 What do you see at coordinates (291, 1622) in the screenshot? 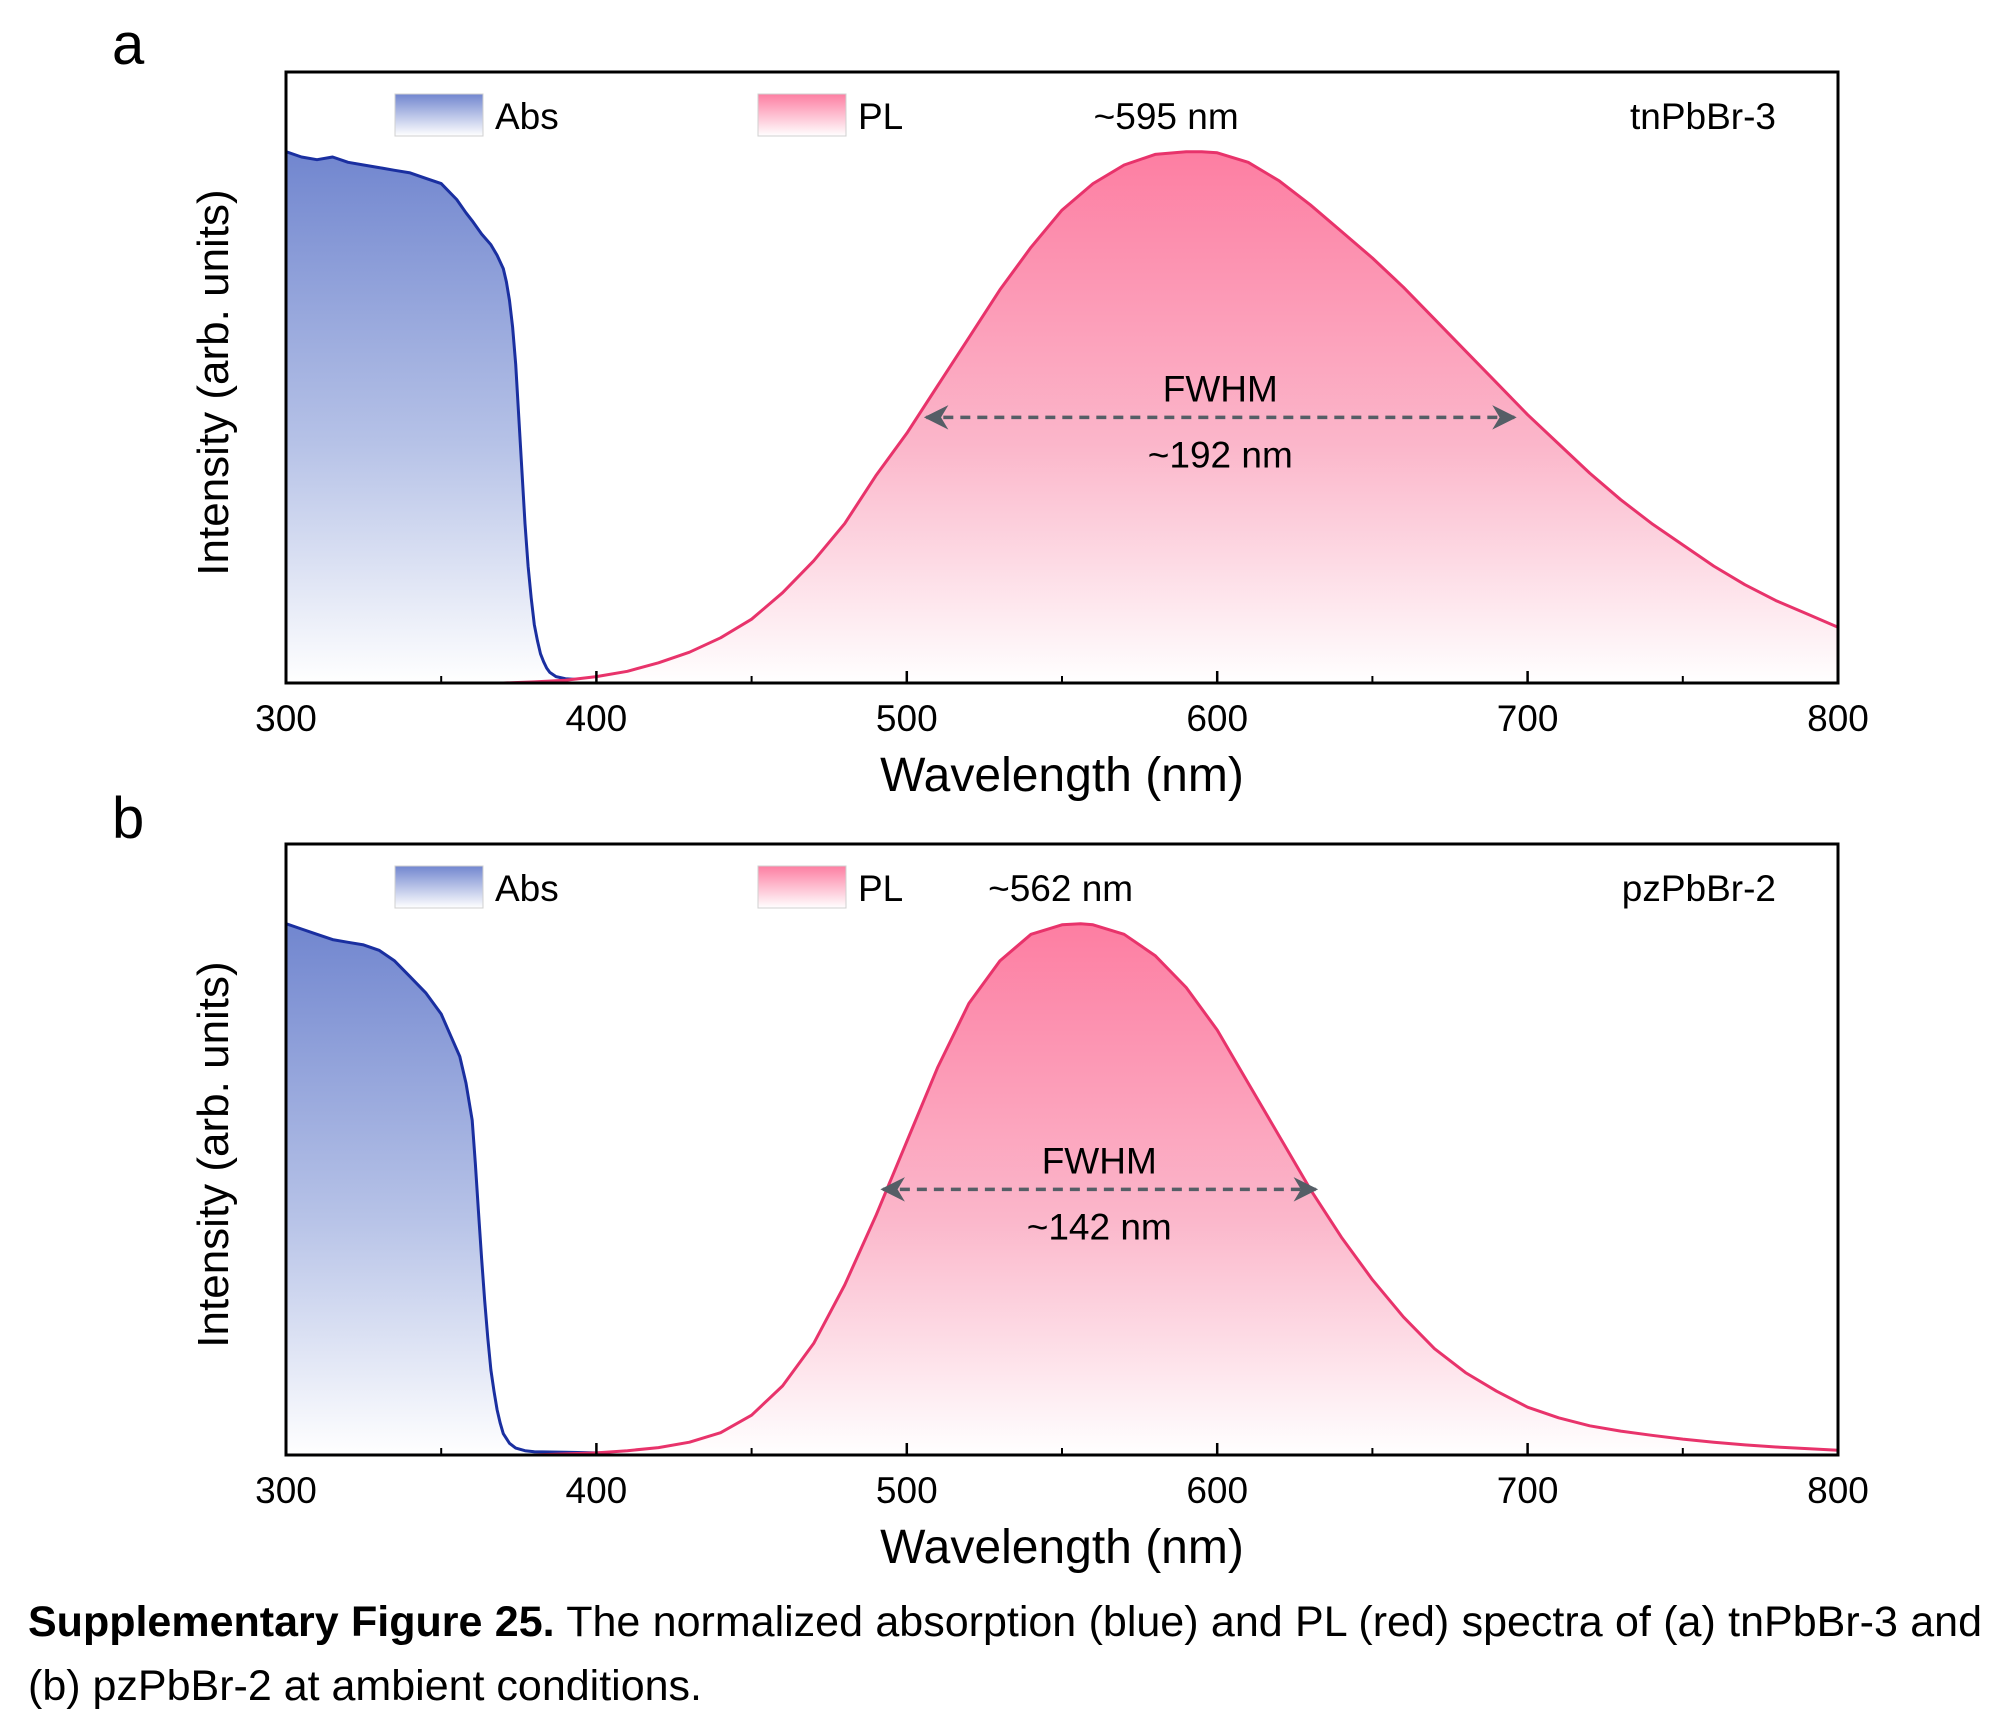
I see `caption-bold: Supplementary Figure 25.` at bounding box center [291, 1622].